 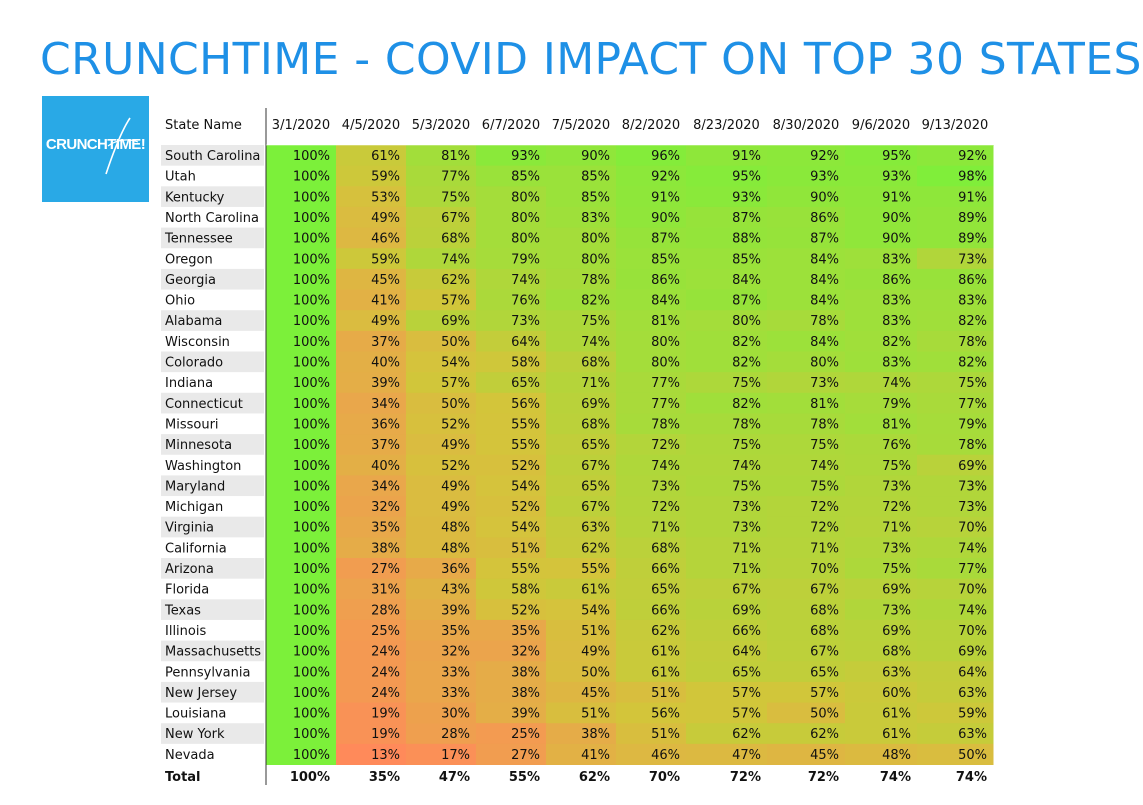 What do you see at coordinates (525, 734) in the screenshot?
I see `cell-value: 25%` at bounding box center [525, 734].